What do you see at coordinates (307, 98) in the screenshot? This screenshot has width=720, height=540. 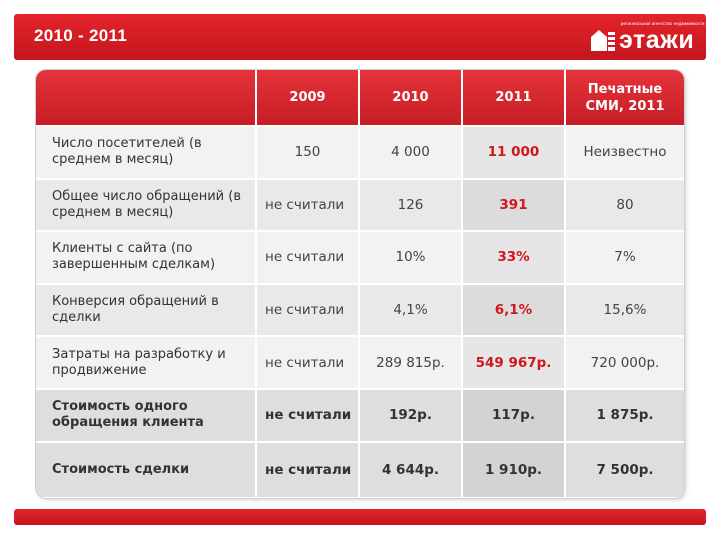 I see `header-cell-2009: 2009` at bounding box center [307, 98].